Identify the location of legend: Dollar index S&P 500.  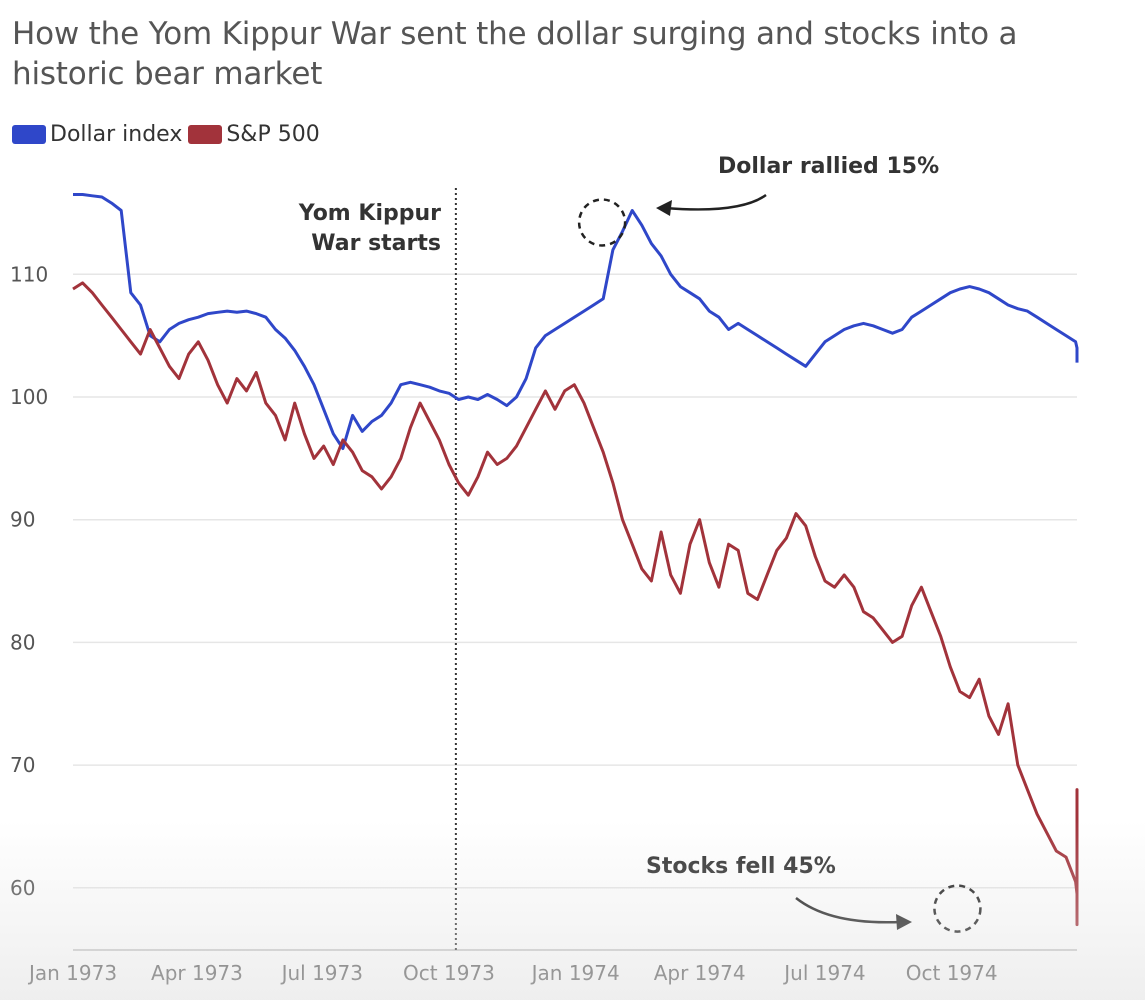
(169, 134).